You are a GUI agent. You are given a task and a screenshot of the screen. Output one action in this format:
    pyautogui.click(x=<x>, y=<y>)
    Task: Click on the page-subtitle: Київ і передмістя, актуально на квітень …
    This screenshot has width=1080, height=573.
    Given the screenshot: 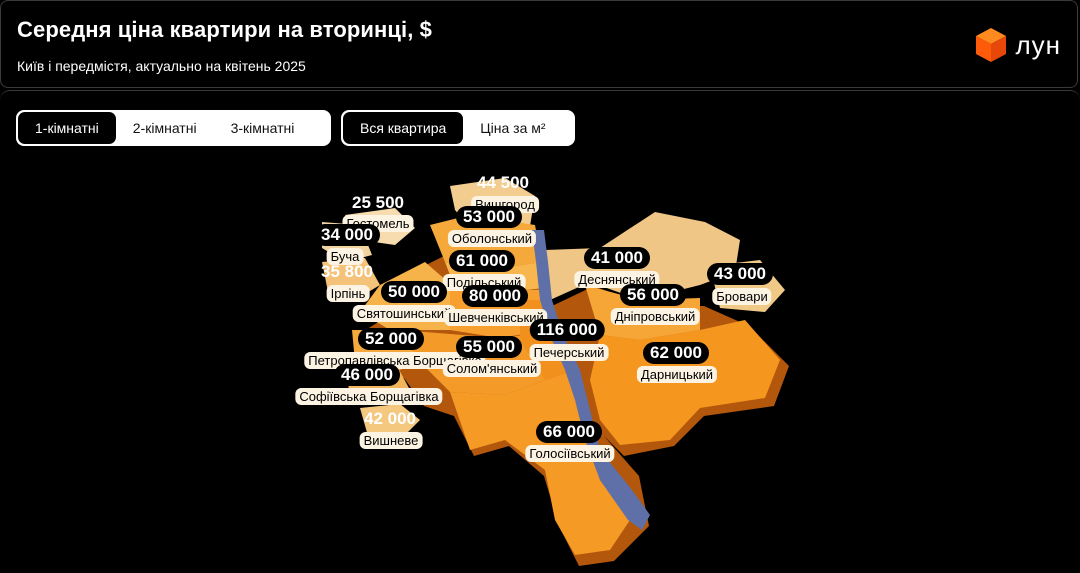 What is the action you would take?
    pyautogui.click(x=161, y=66)
    